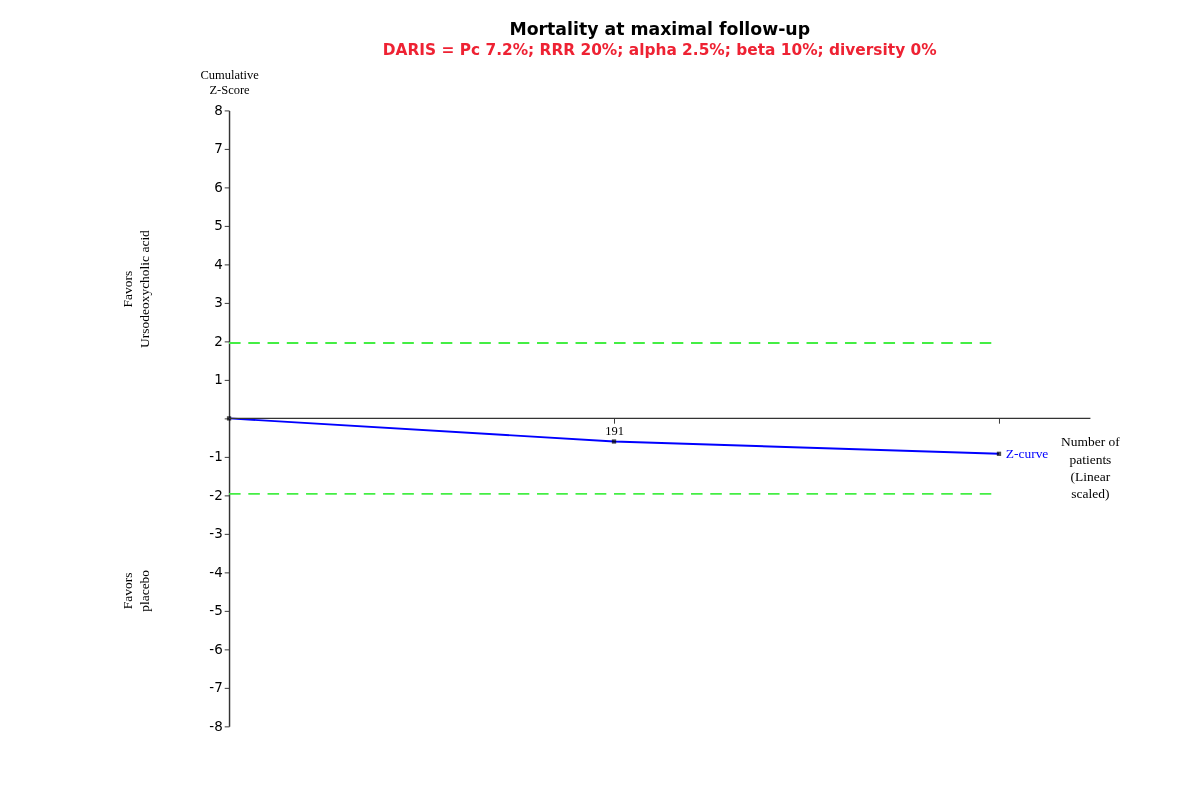 The image size is (1178, 799). I want to click on y-tick-label: -8, so click(216, 725).